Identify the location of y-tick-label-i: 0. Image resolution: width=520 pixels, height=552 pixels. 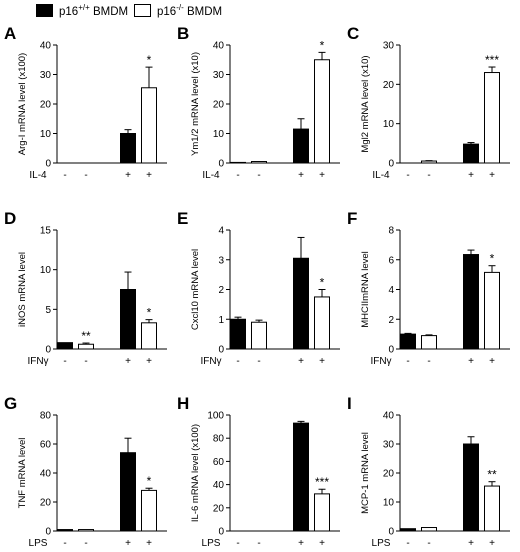
(391, 532).